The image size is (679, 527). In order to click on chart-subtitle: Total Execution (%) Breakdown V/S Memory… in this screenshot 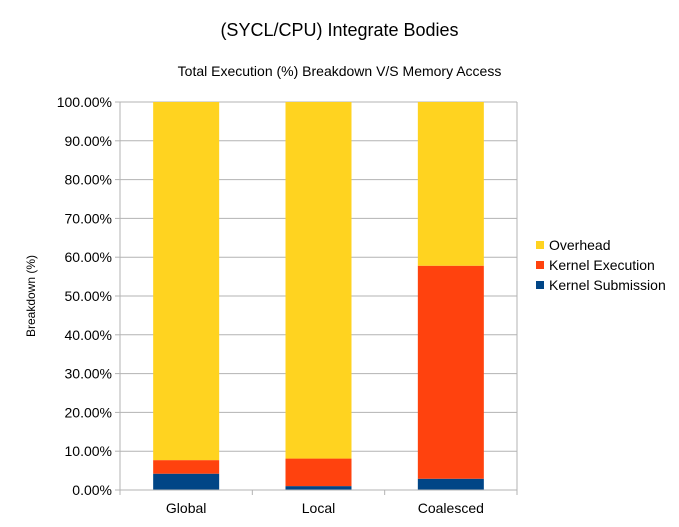, I will do `click(339, 71)`.